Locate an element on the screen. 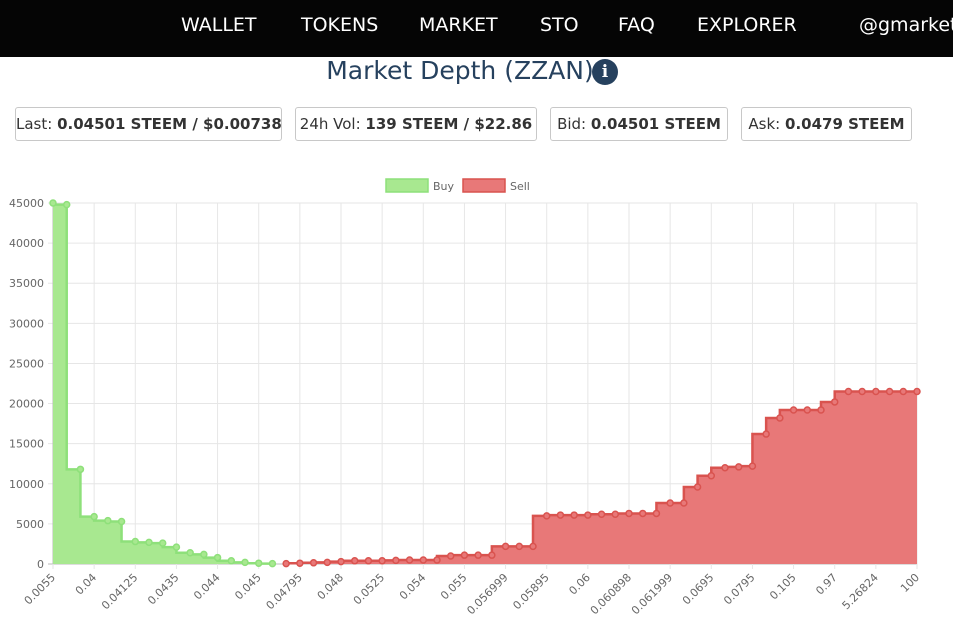  x-tick-label: 0.0055 is located at coordinates (40, 589).